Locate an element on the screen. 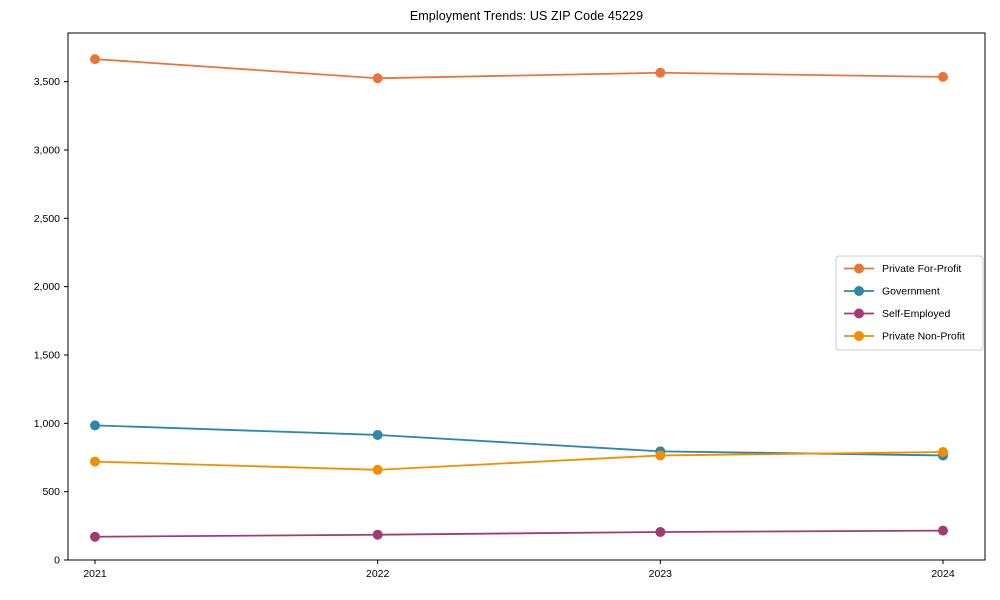 The height and width of the screenshot is (600, 1000). y-axis-tick-label: 2,500 is located at coordinates (47, 219).